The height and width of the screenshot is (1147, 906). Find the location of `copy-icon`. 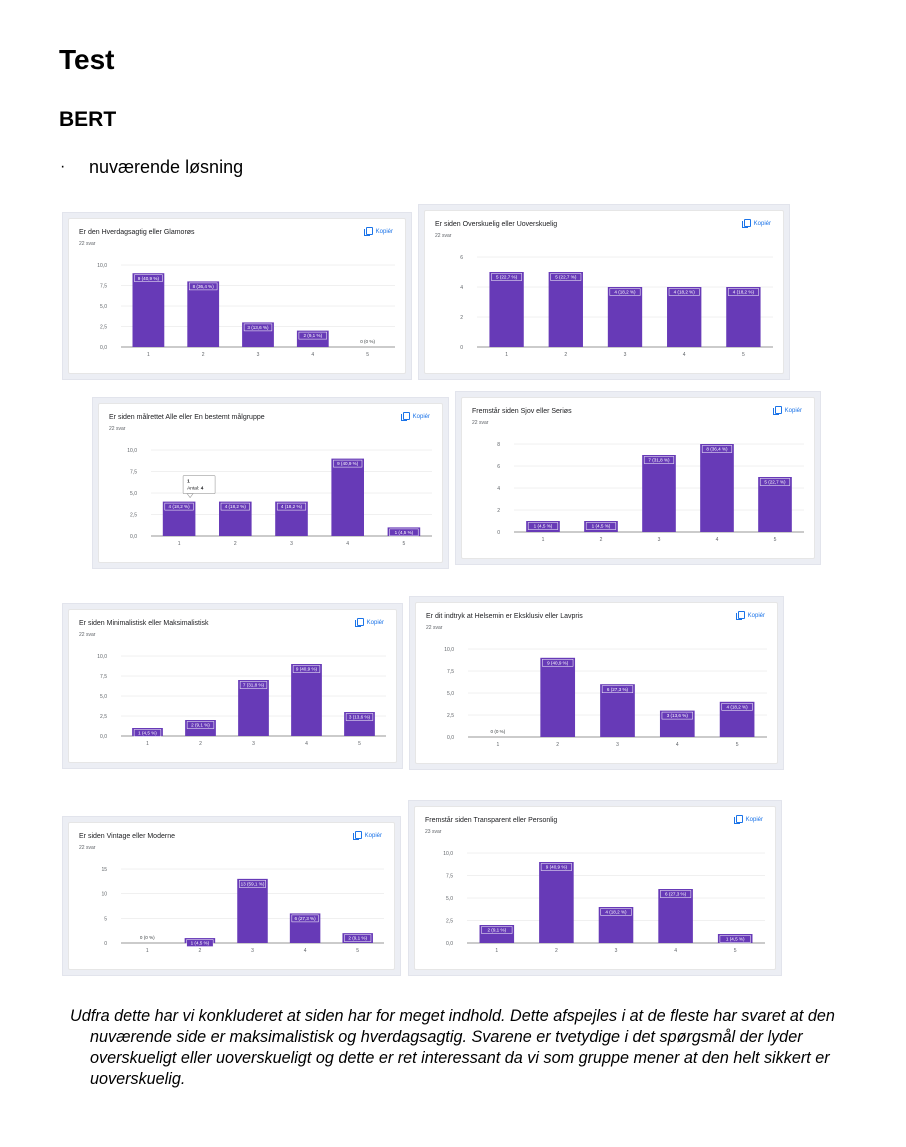

copy-icon is located at coordinates (746, 224).